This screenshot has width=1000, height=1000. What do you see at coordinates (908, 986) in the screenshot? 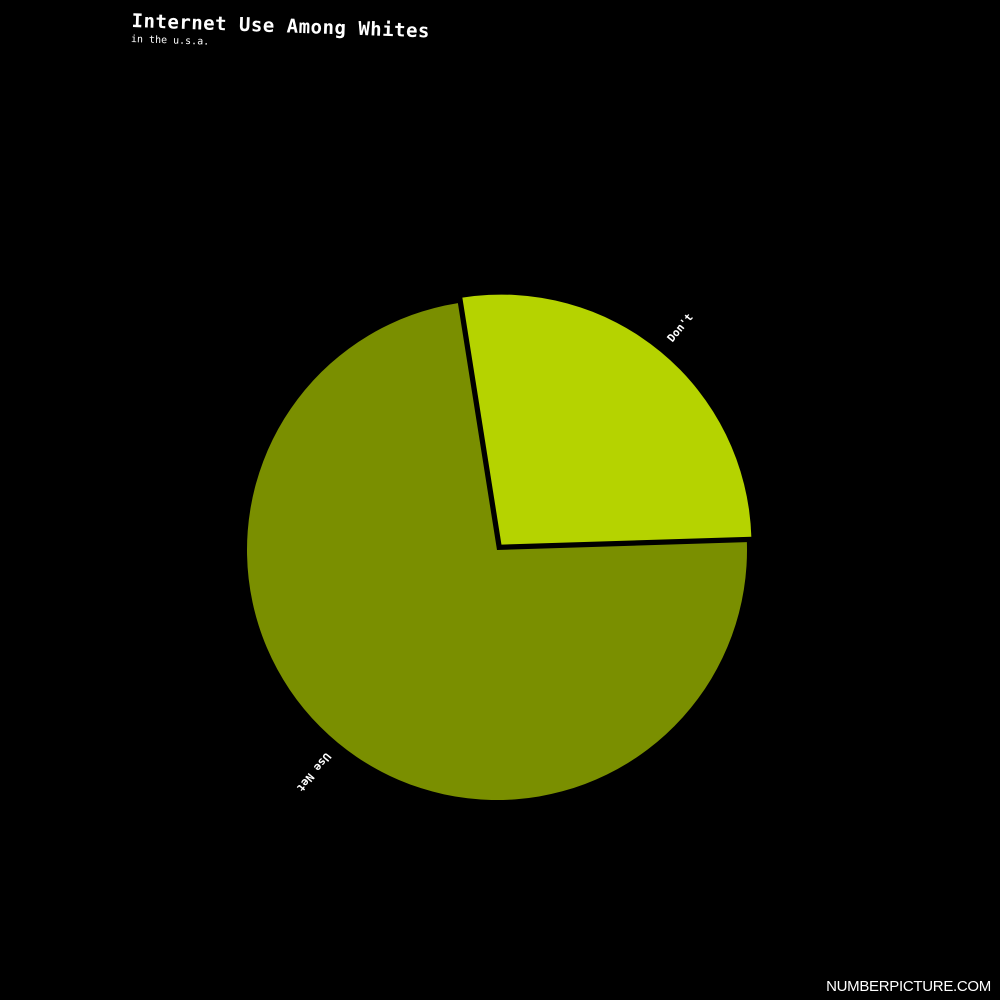
I see `site-credit: NUMBERPICTURE.COM` at bounding box center [908, 986].